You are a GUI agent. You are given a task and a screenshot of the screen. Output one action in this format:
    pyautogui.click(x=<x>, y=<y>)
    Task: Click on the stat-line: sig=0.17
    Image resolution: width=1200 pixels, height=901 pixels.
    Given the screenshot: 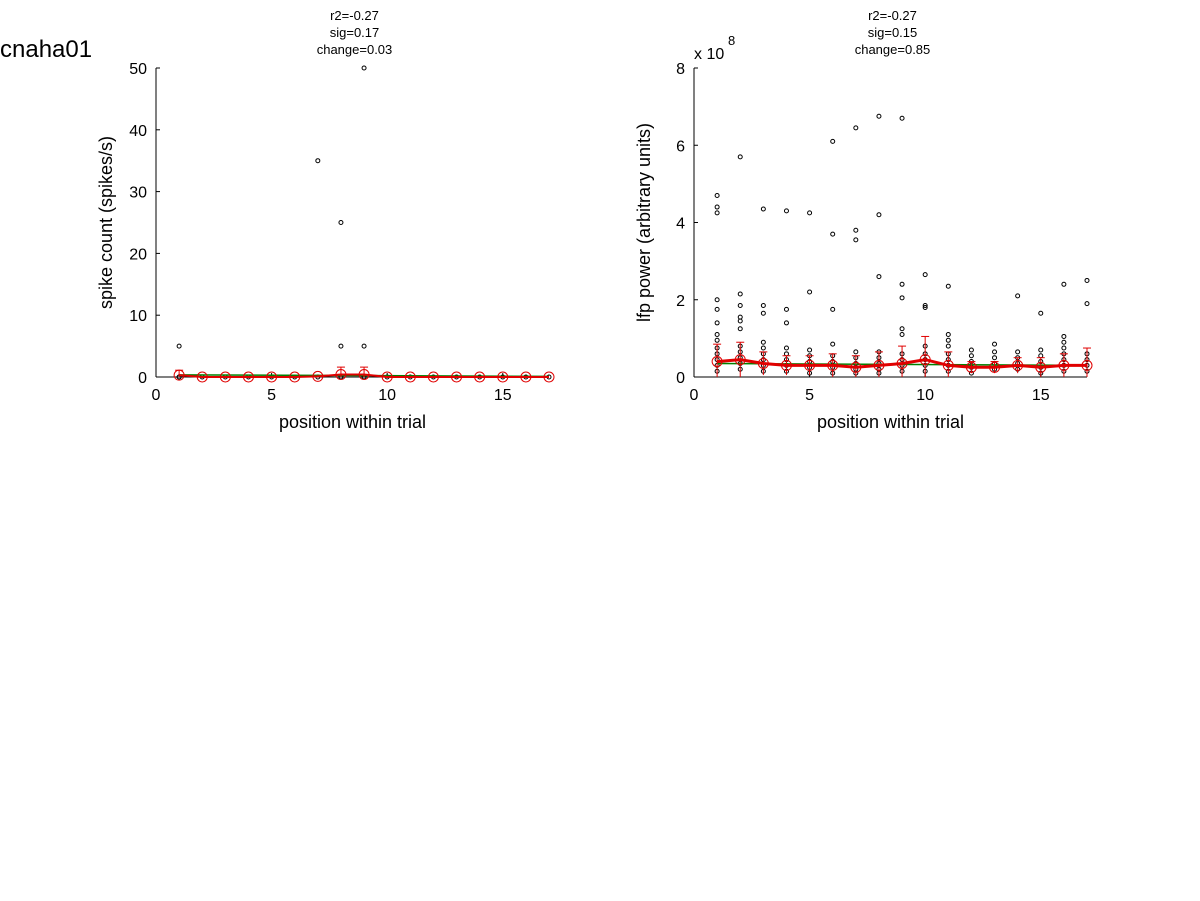 What is the action you would take?
    pyautogui.click(x=355, y=32)
    